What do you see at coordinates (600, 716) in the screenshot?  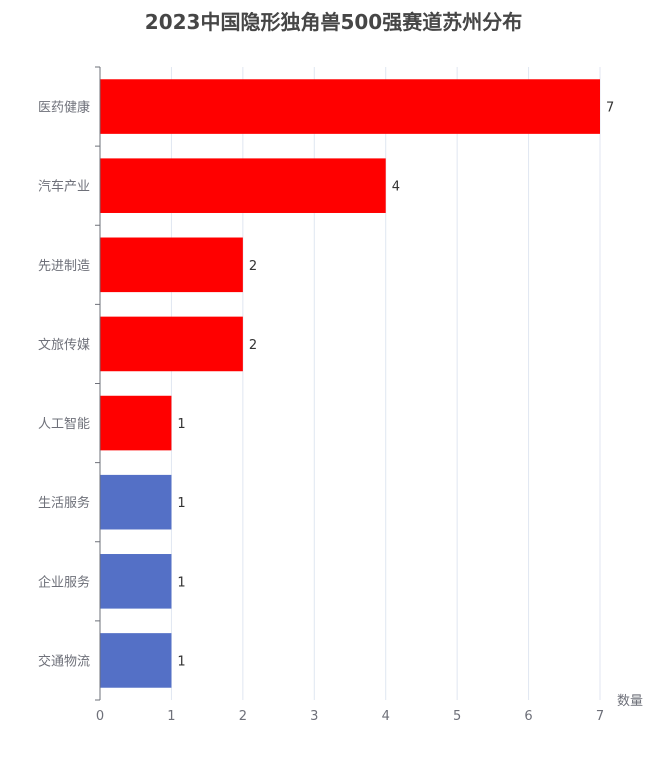 I see `x-tick-label: 7` at bounding box center [600, 716].